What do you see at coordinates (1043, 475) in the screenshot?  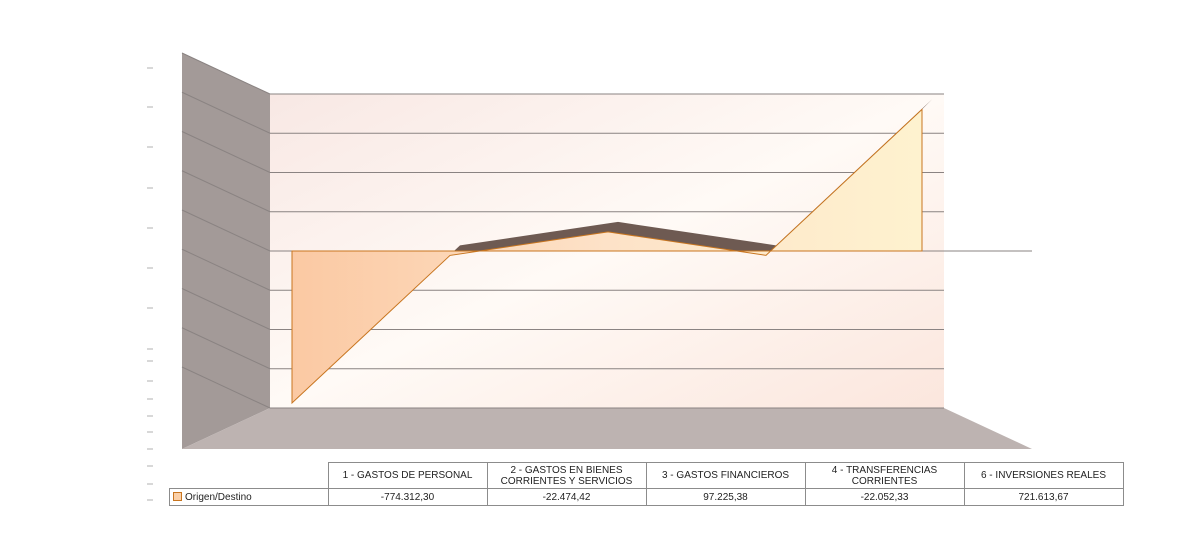 I see `category-label-5: 6 - INVERSIONES REALES` at bounding box center [1043, 475].